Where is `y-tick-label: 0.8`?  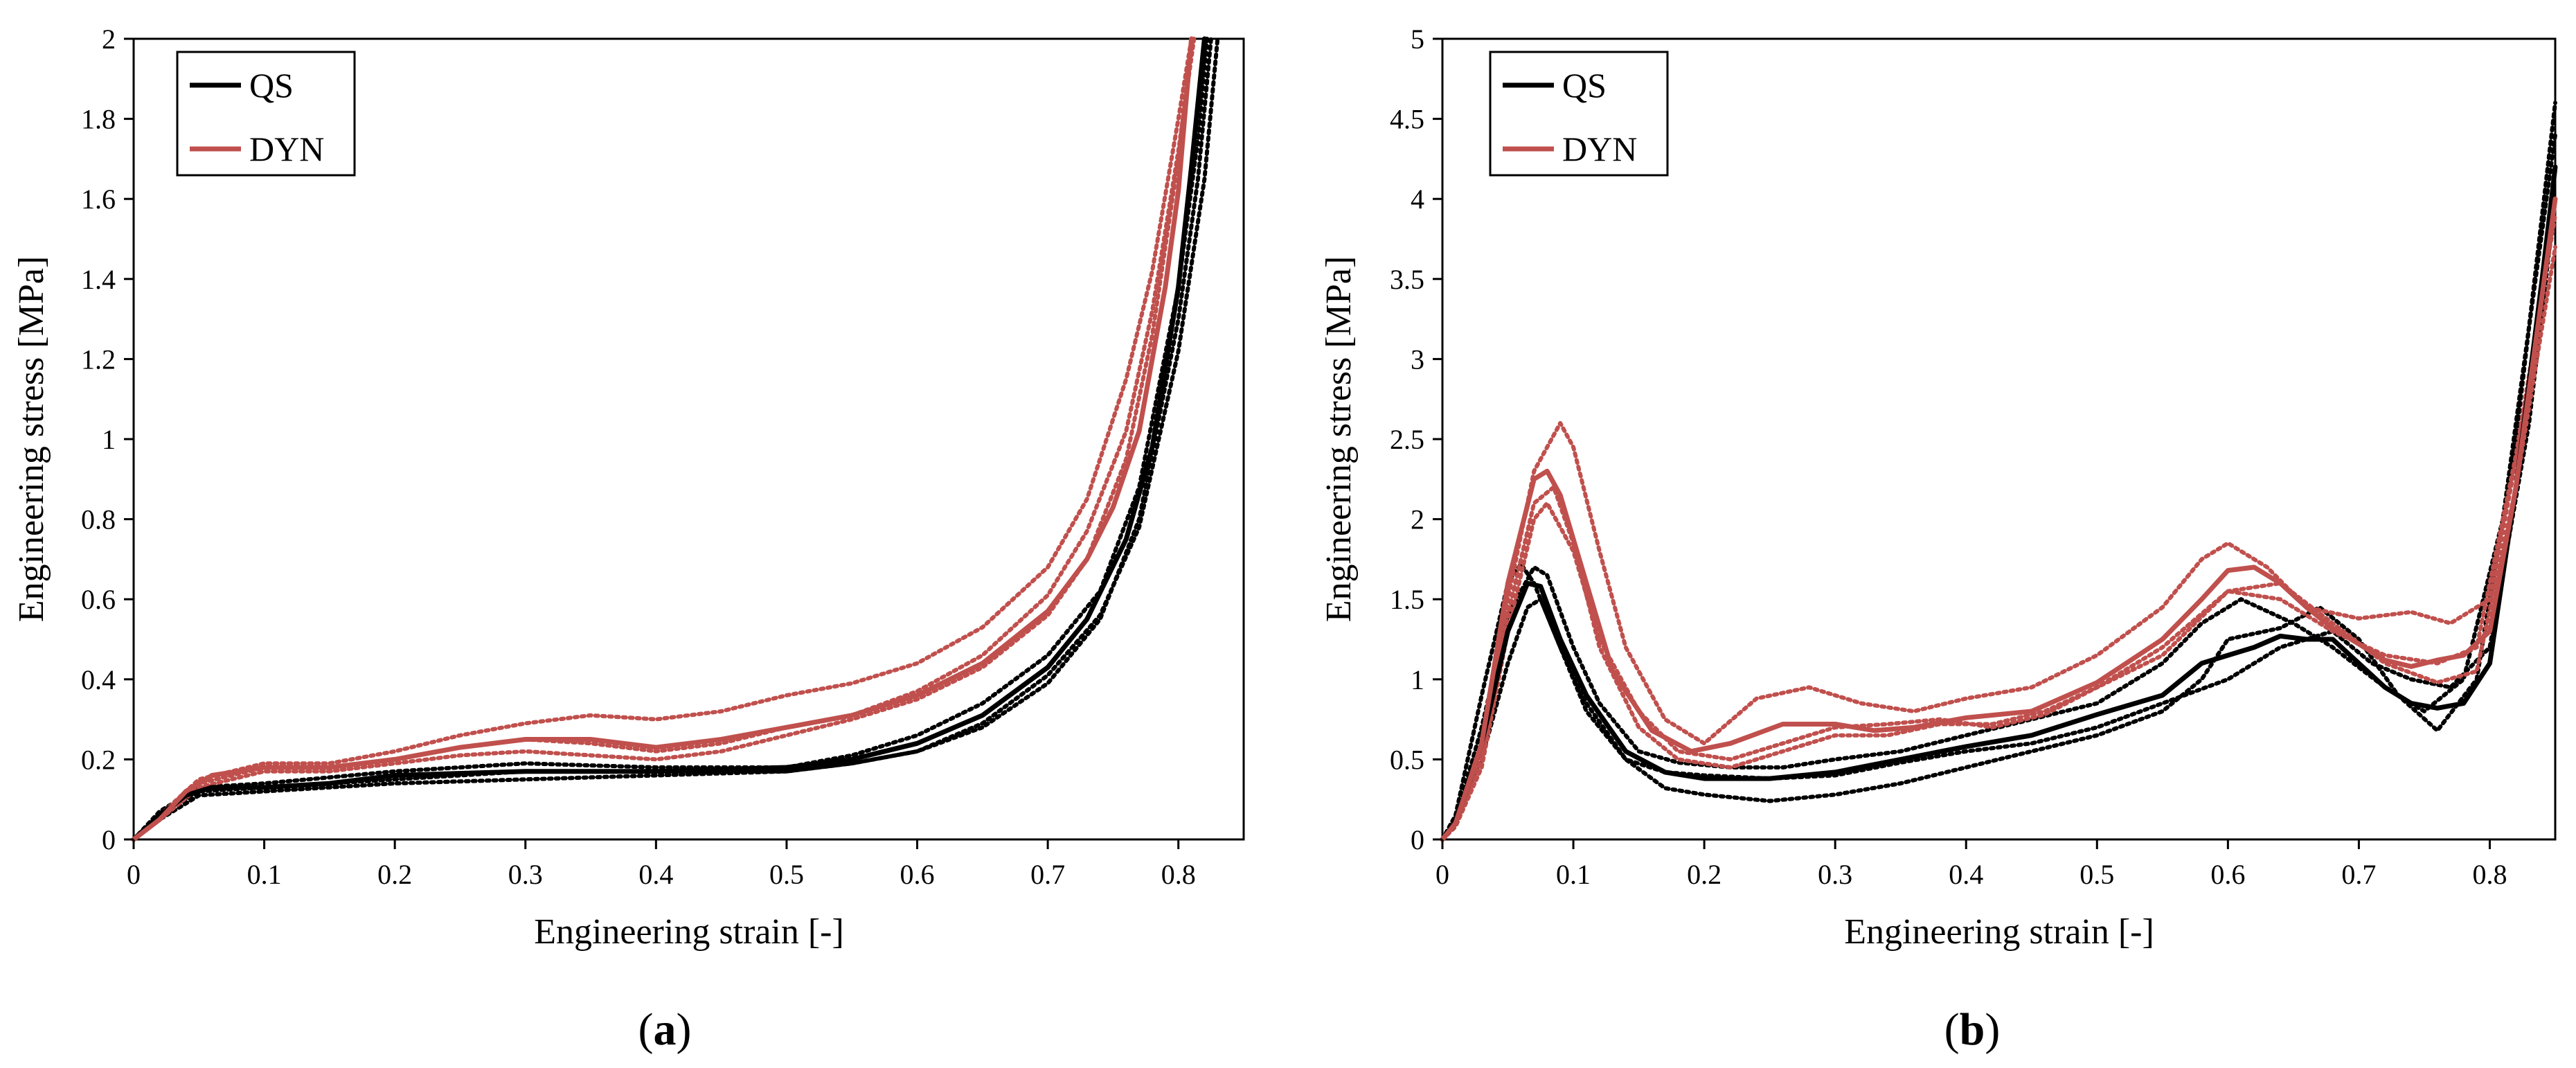 y-tick-label: 0.8 is located at coordinates (99, 519).